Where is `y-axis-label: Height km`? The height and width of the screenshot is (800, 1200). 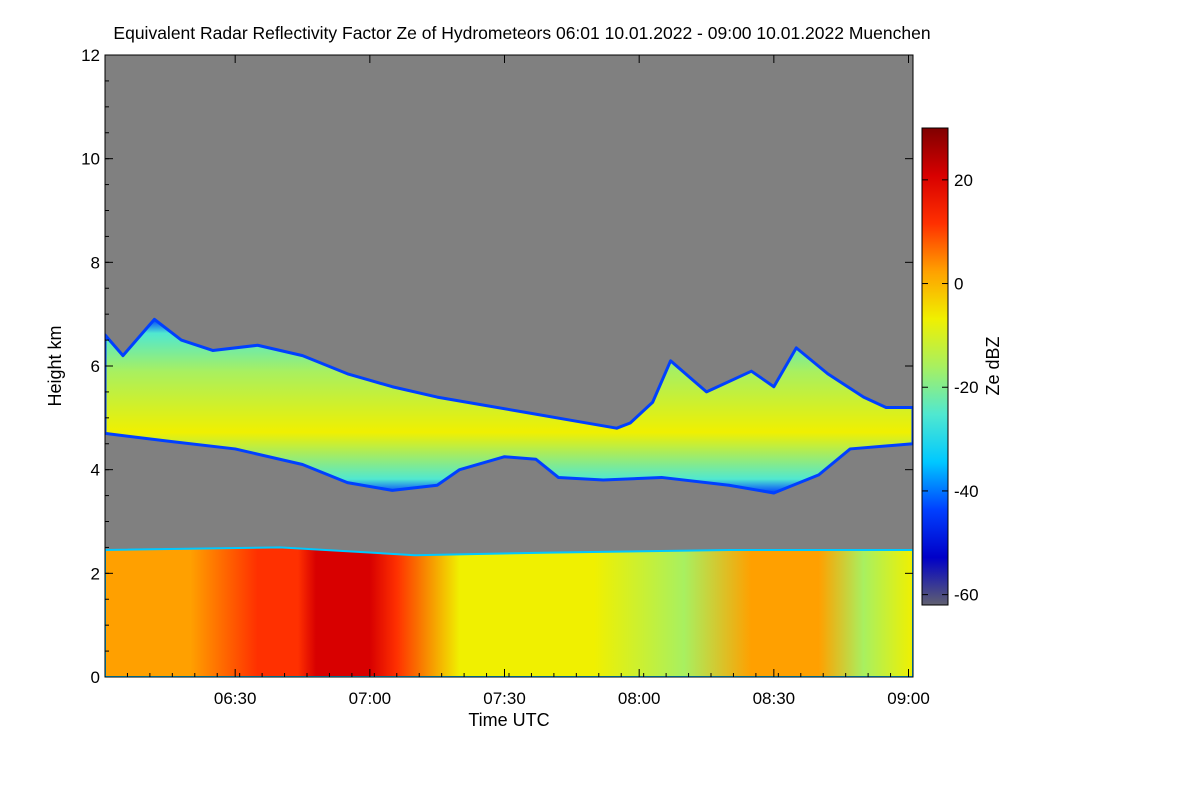 y-axis-label: Height km is located at coordinates (55, 365).